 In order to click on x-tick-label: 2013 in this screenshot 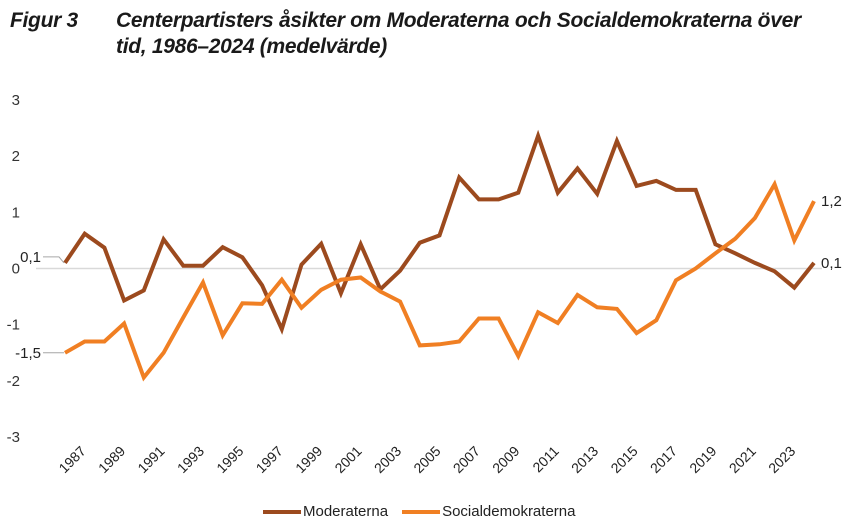, I will do `click(584, 459)`.